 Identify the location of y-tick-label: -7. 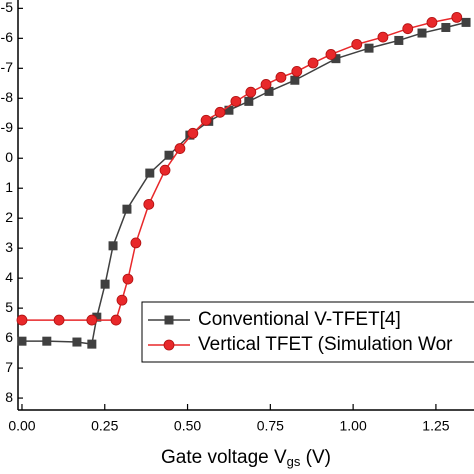
(7, 67).